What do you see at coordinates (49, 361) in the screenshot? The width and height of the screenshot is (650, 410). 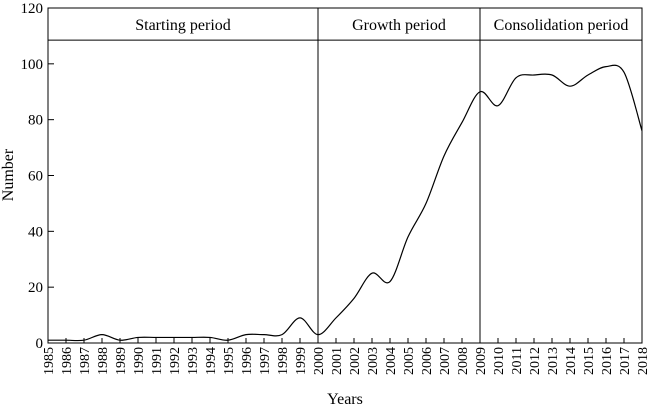 I see `x-tick-label: 1985` at bounding box center [49, 361].